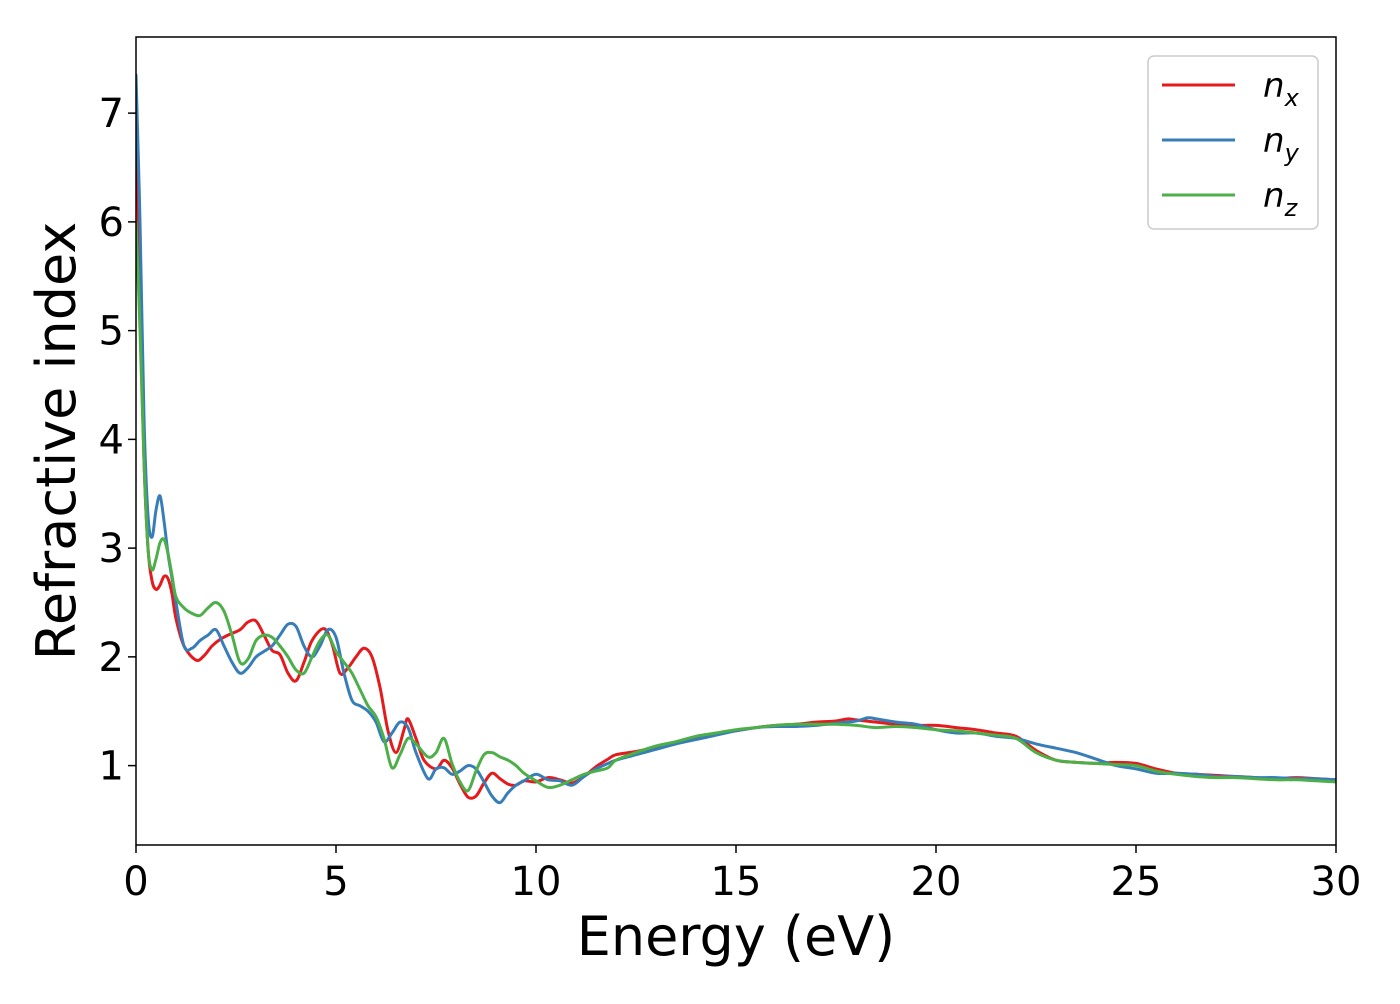 The image size is (1400, 1004). What do you see at coordinates (736, 936) in the screenshot?
I see `x-axis-label: Energy (eV)` at bounding box center [736, 936].